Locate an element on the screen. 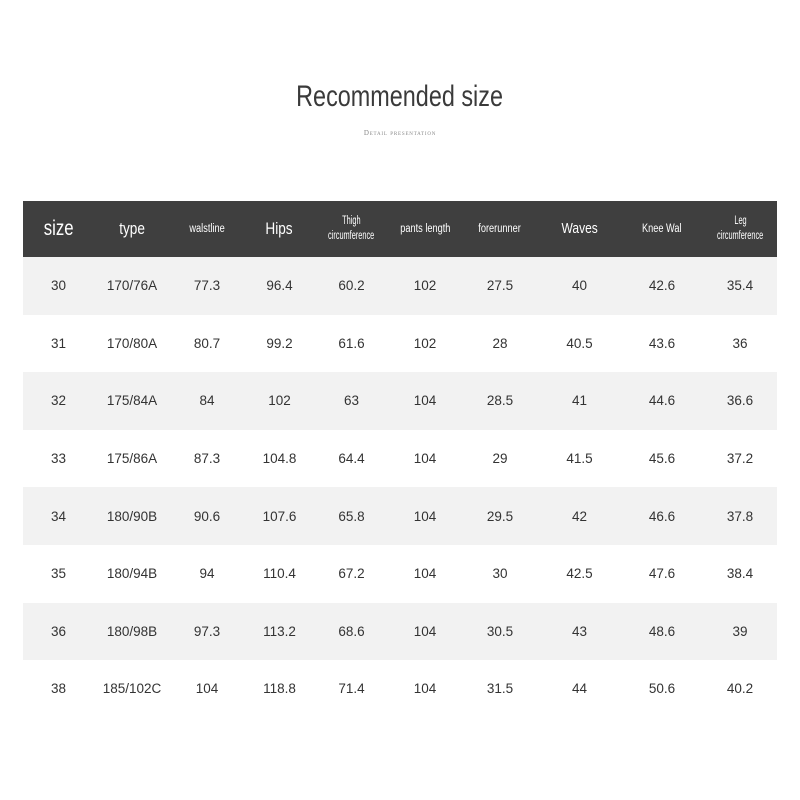 The image size is (800, 800). table-row: 33 175/86A 87.3 104.8 64.4 104 29 41.5 45.6 37.2 is located at coordinates (400, 459).